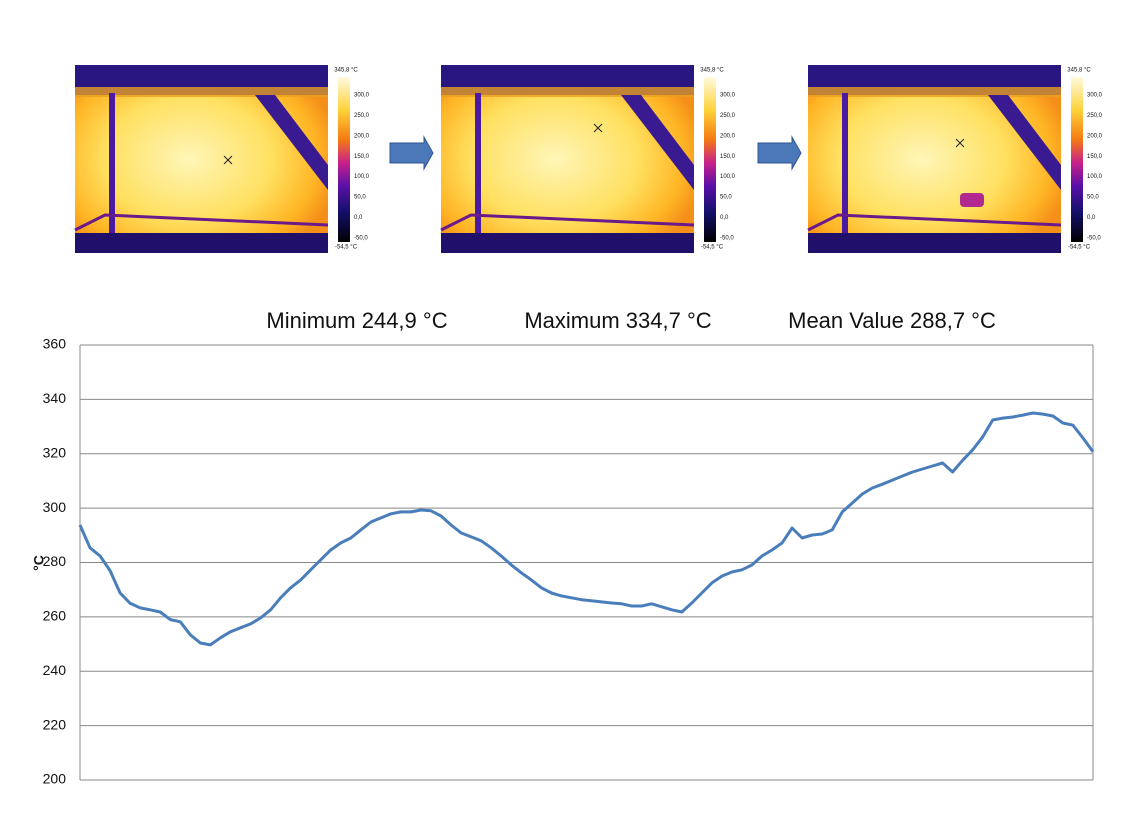 This screenshot has height=820, width=1134. What do you see at coordinates (55, 344) in the screenshot?
I see `y-tick-label: 360` at bounding box center [55, 344].